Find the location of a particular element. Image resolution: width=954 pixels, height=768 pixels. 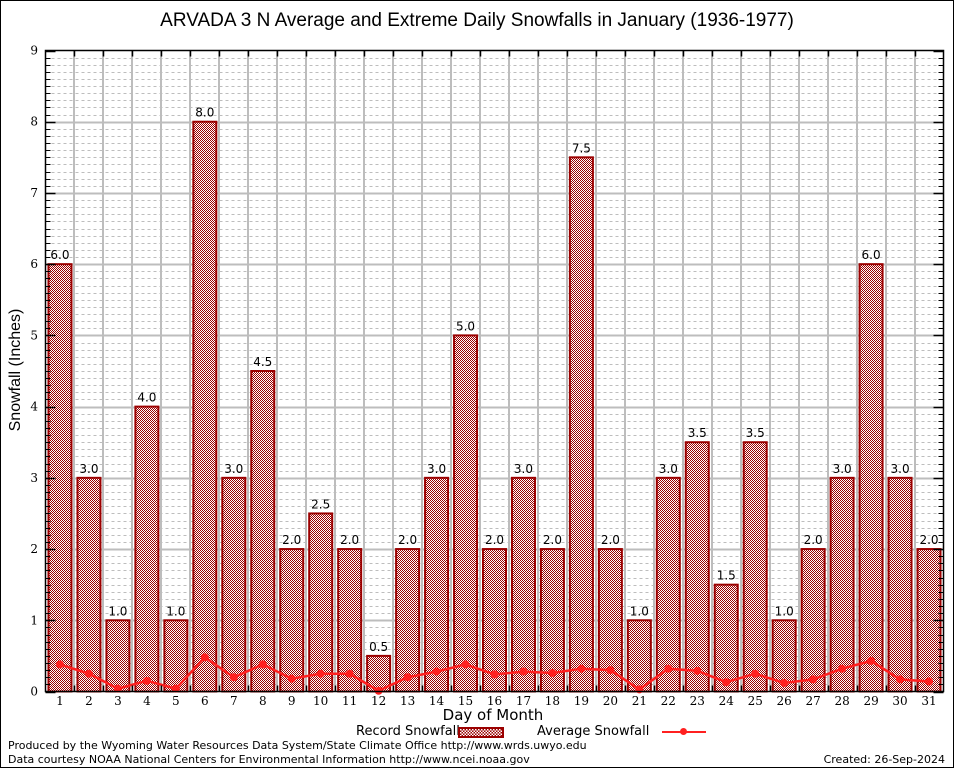

data-label-day-26: 1.0 is located at coordinates (784, 611).